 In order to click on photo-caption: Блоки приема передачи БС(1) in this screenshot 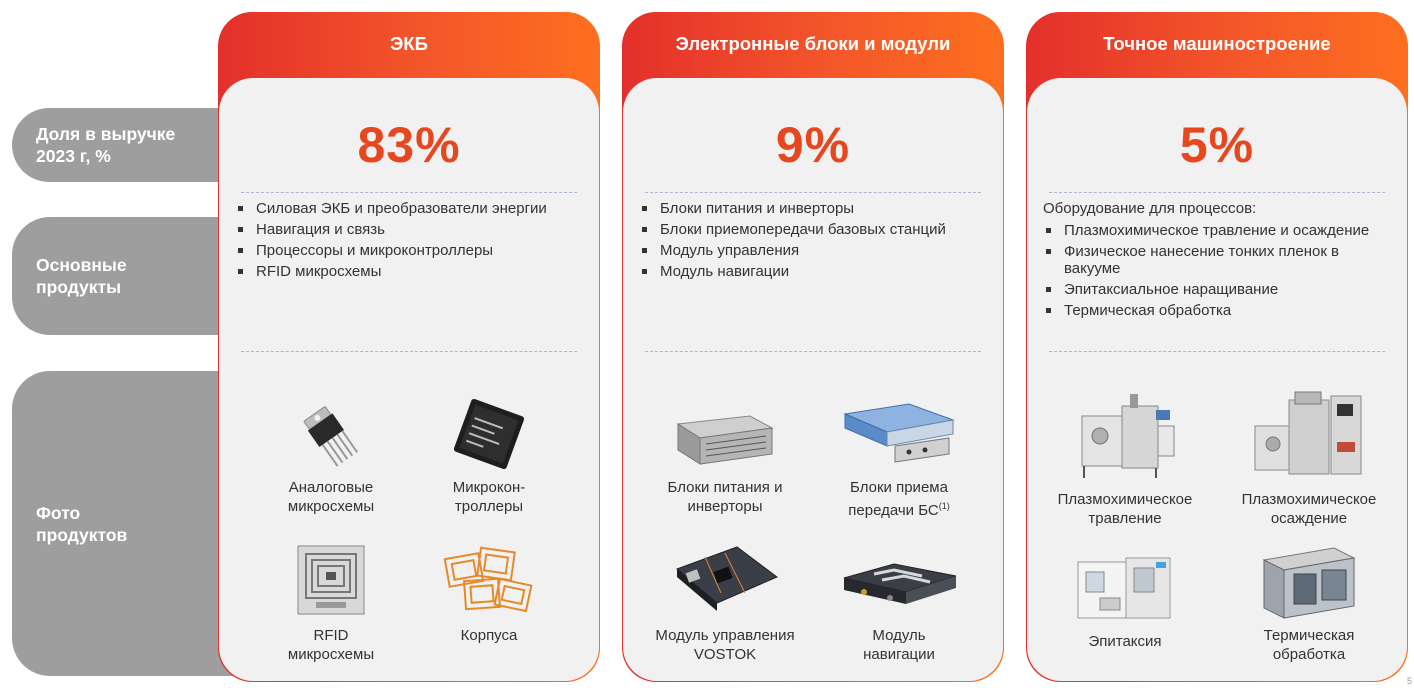, I will do `click(899, 499)`.